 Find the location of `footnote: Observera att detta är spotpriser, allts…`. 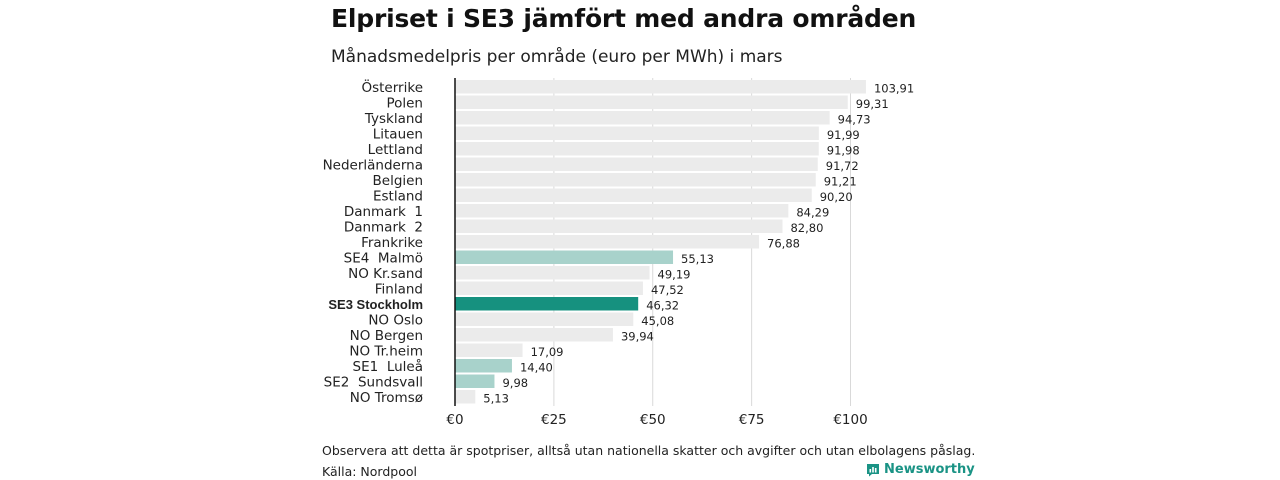

footnote: Observera att detta är spotpriser, allts… is located at coordinates (649, 450).